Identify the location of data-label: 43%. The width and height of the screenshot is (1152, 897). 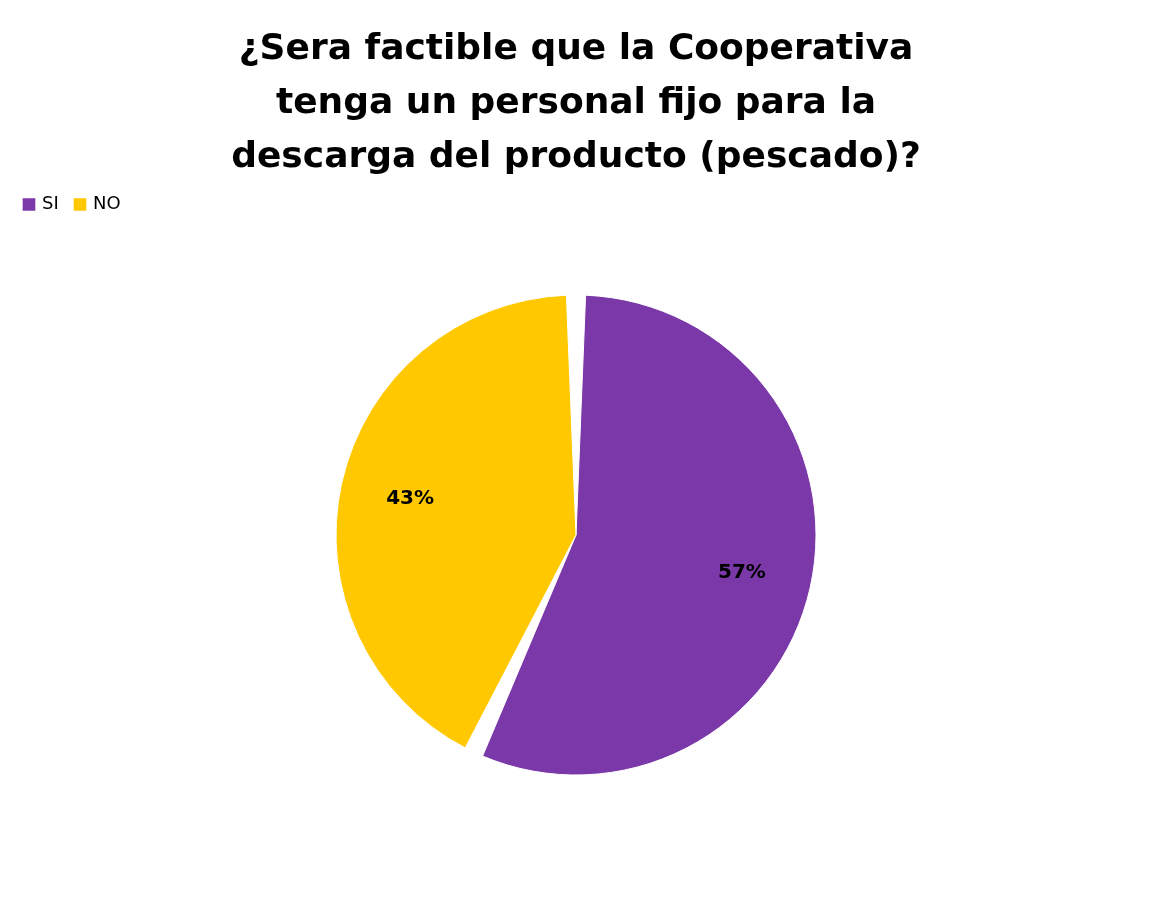
(410, 496).